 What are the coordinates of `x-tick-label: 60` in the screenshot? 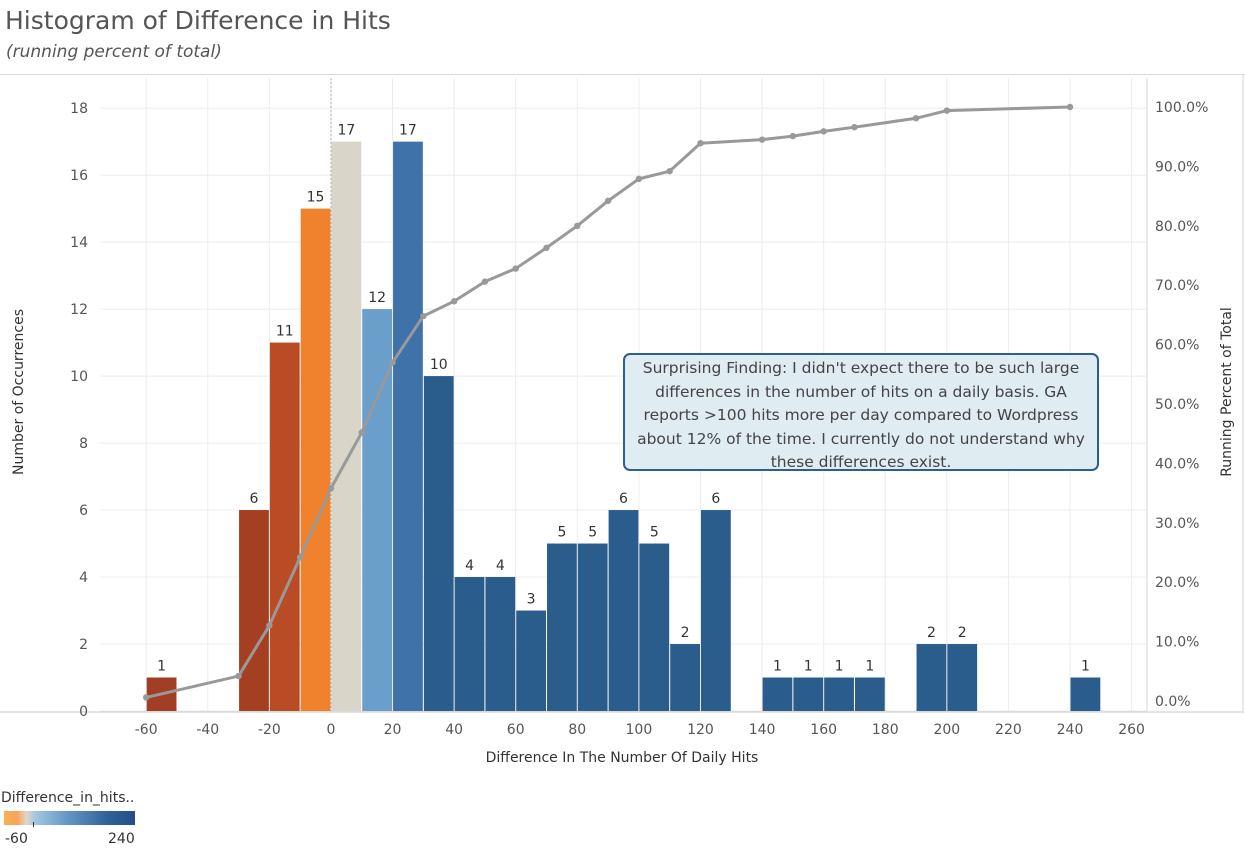 It's located at (516, 730).